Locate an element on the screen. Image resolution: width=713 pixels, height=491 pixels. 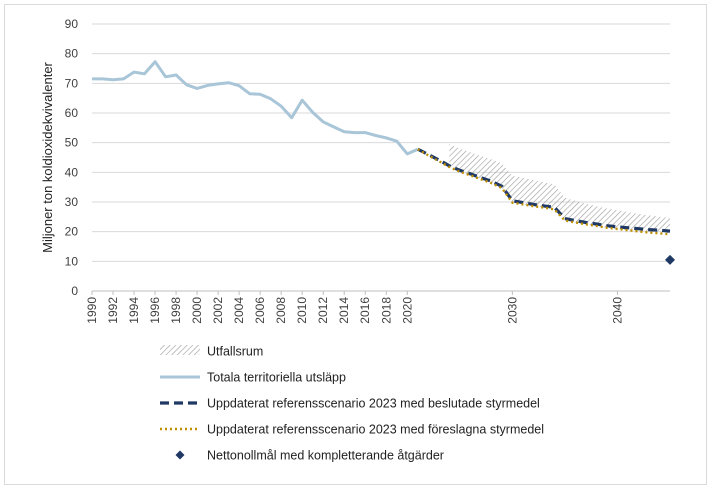
x-tick-label: 2018 is located at coordinates (386, 310).